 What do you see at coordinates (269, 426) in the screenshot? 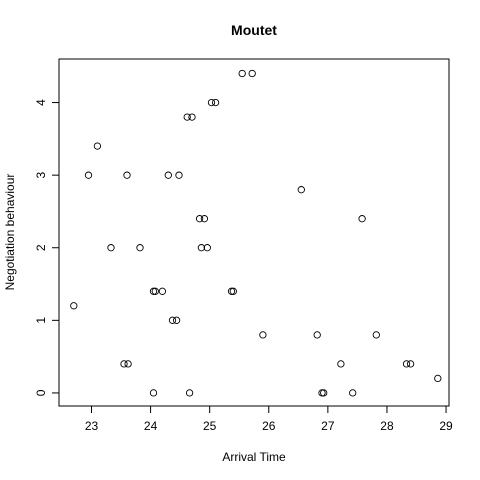
I see `x-tick-label: 26` at bounding box center [269, 426].